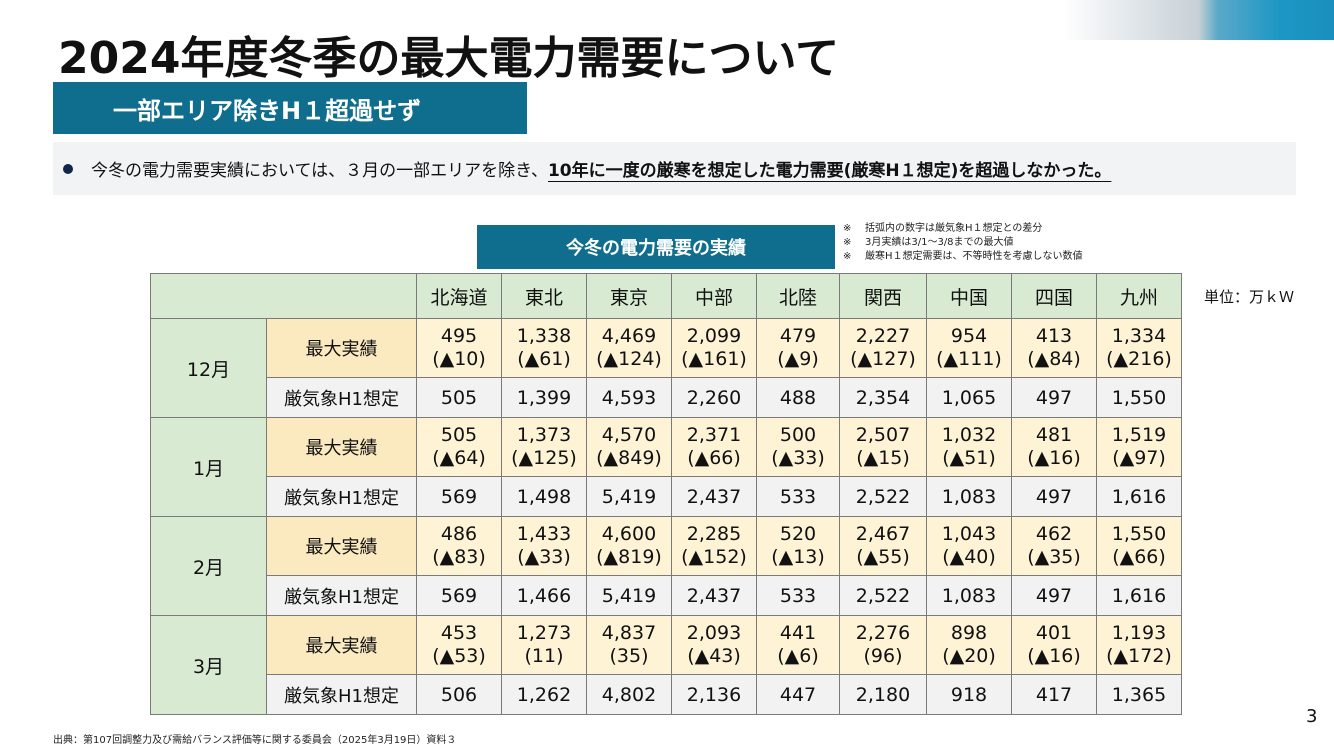 This screenshot has height=750, width=1334. Describe the element at coordinates (656, 247) in the screenshot. I see `table-caption: 今冬の電力需要の実績` at that location.